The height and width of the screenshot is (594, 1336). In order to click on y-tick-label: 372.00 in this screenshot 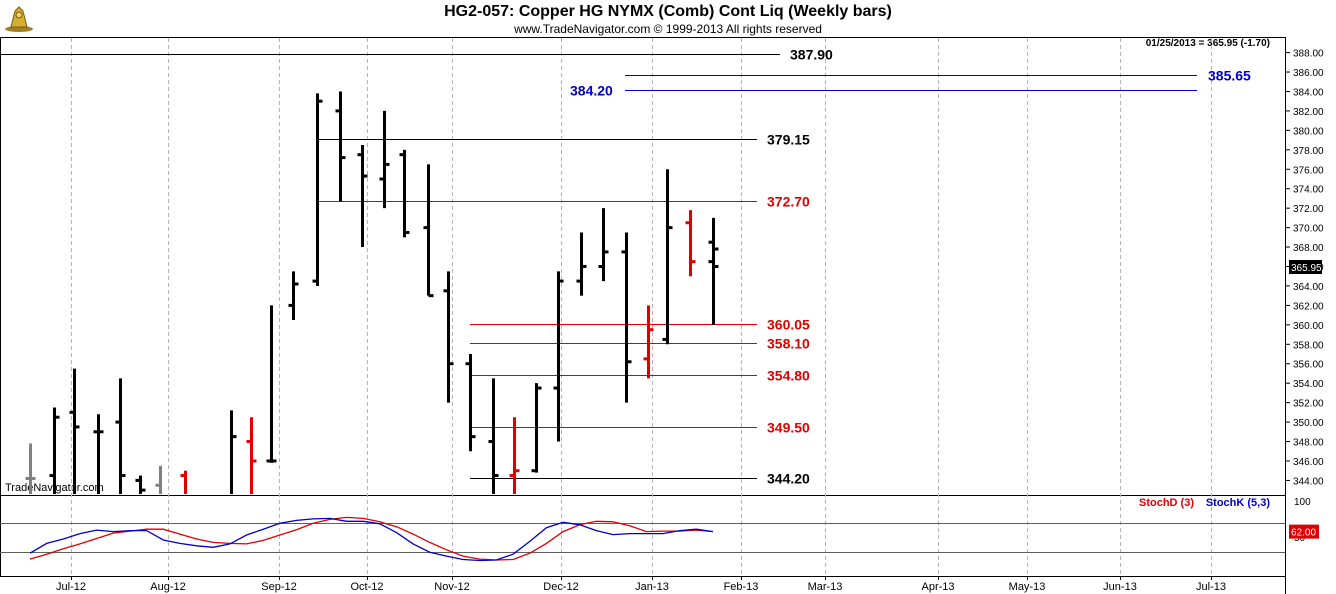, I will do `click(1308, 209)`.